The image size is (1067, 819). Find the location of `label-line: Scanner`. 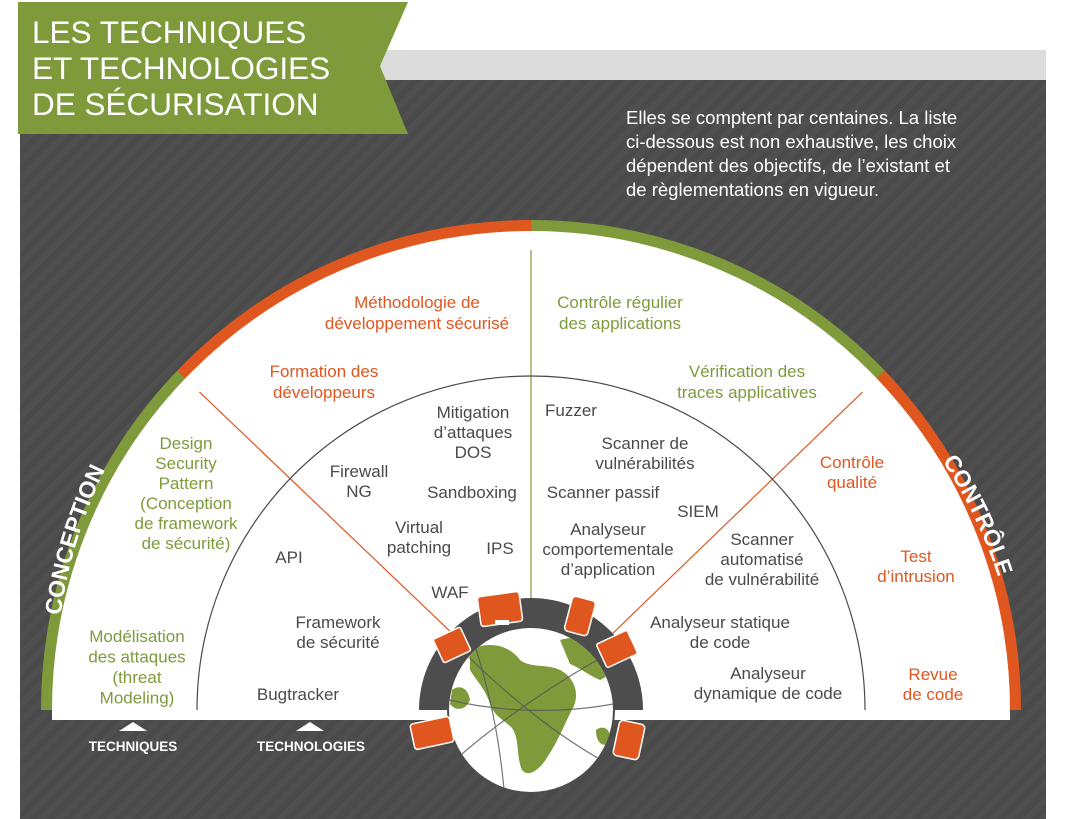

label-line: Scanner is located at coordinates (762, 539).